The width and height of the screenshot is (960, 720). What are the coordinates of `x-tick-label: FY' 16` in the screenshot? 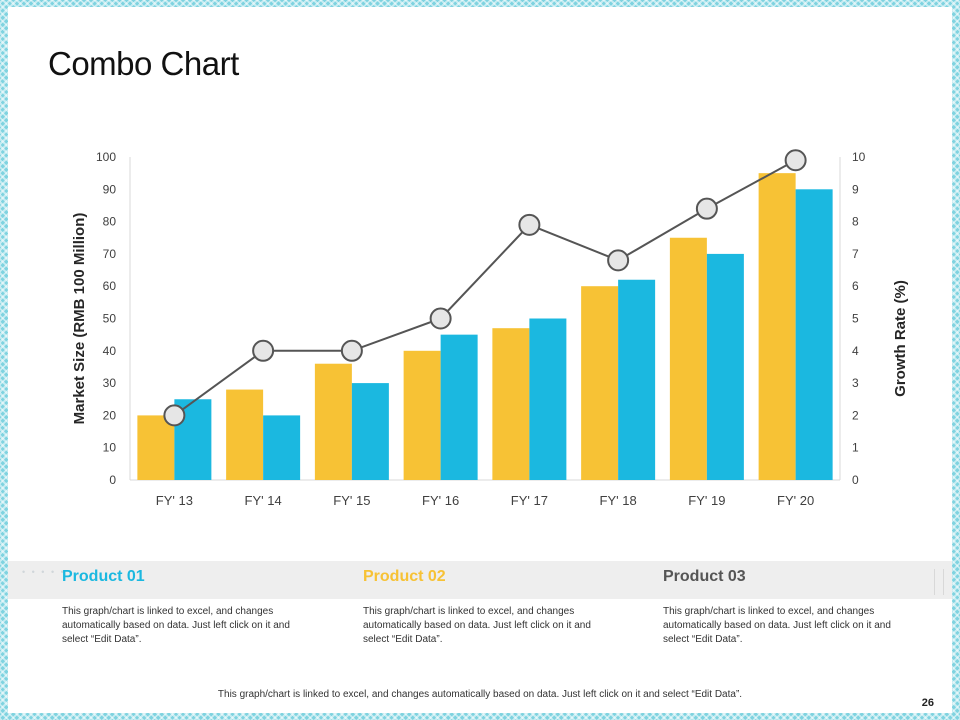 It's located at (440, 500).